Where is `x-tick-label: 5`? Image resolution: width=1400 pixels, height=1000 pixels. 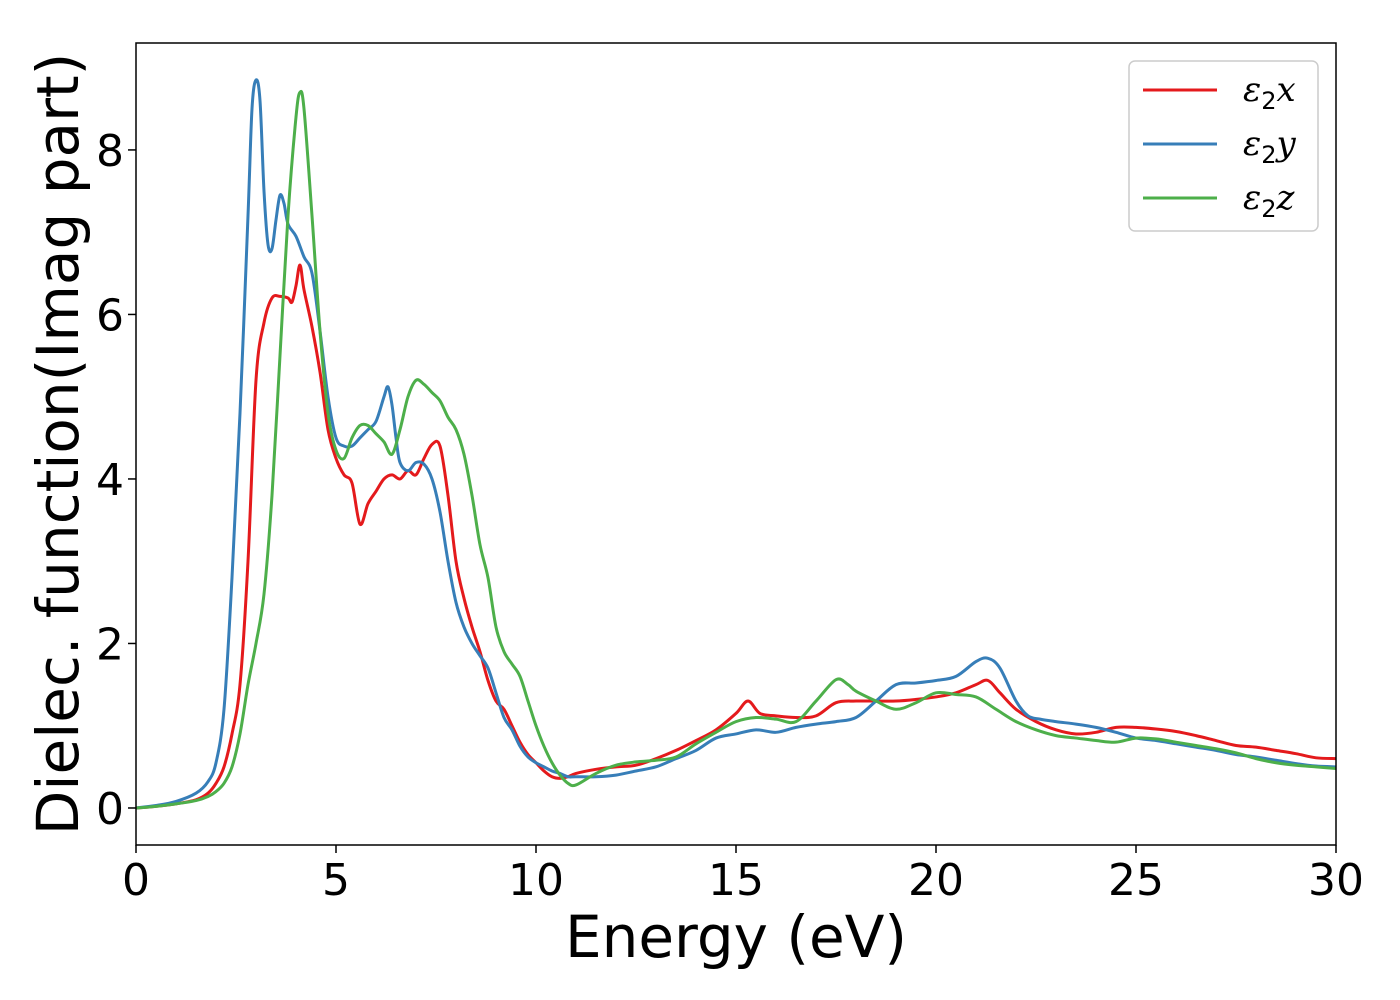 x-tick-label: 5 is located at coordinates (336, 880).